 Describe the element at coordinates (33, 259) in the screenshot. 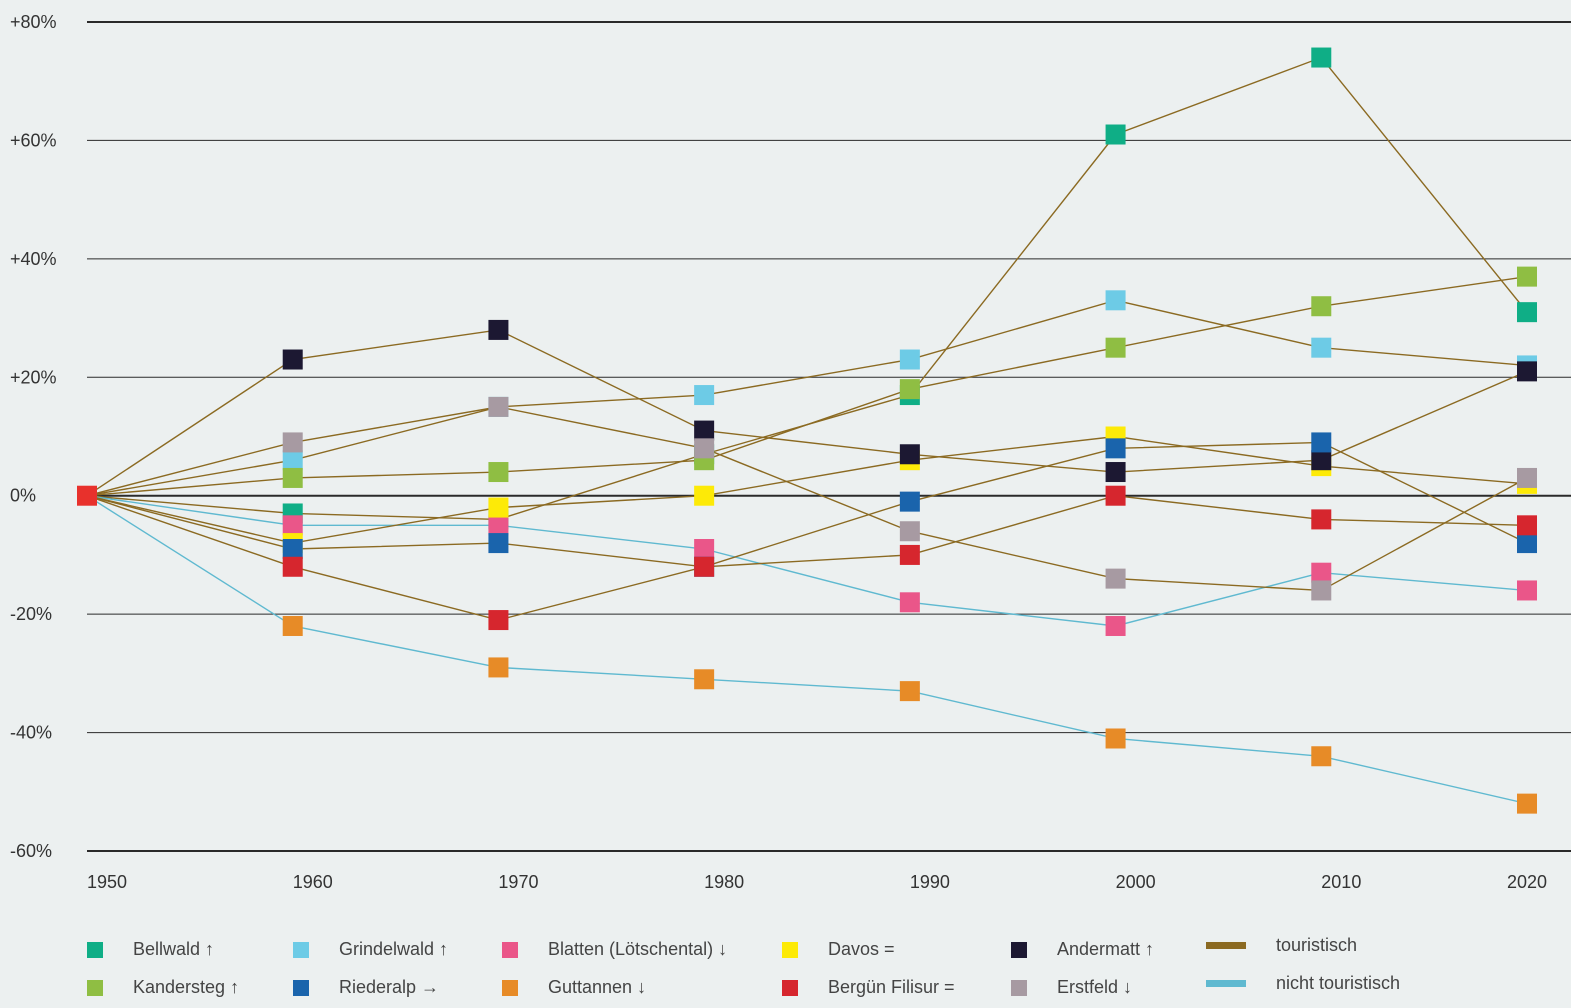

I see `y-tick-label: +40%` at that location.